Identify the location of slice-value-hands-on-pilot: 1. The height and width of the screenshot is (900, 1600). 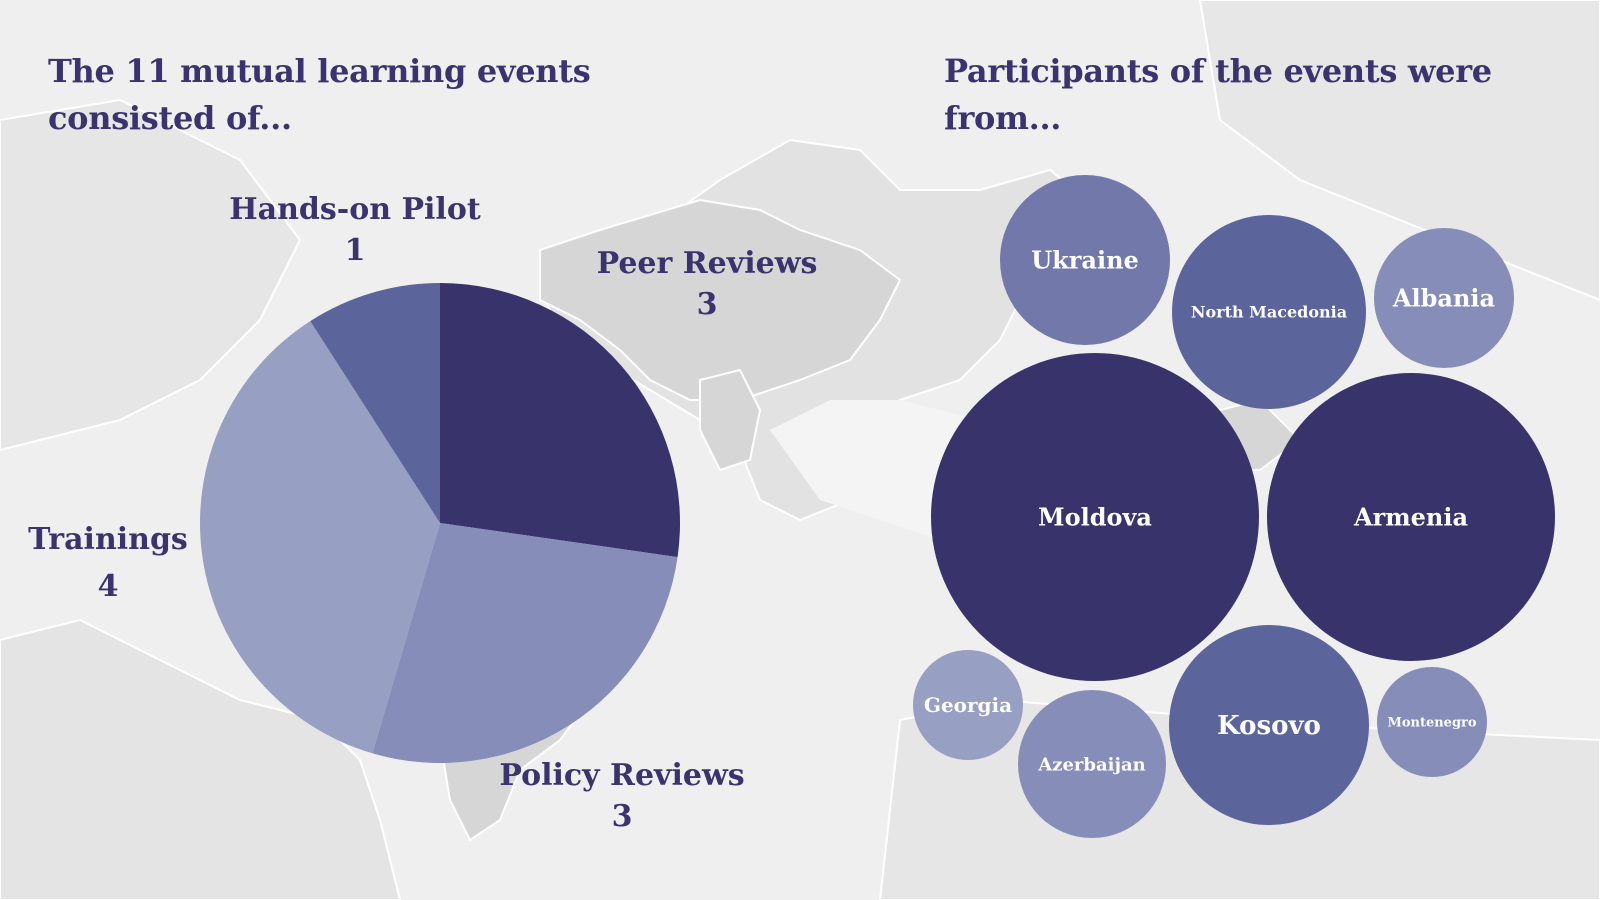
(355, 250).